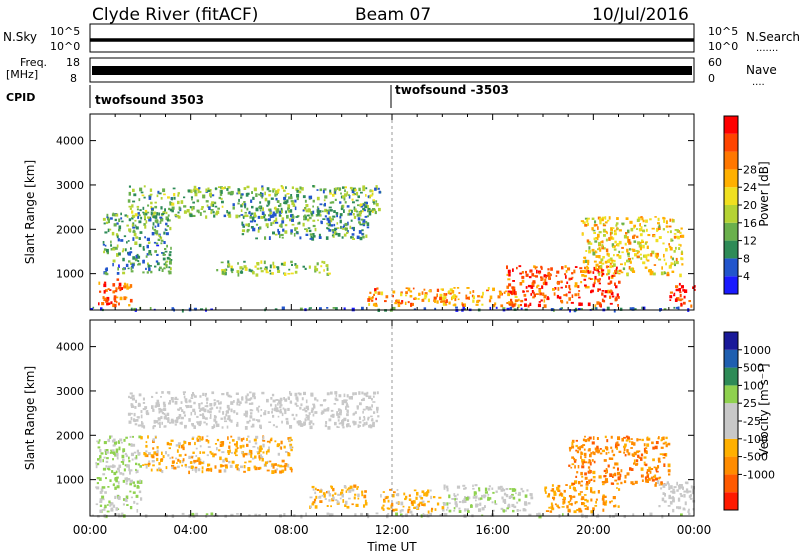 The image size is (800, 554). What do you see at coordinates (33, 62) in the screenshot?
I see `freq-label-1: Freq.` at bounding box center [33, 62].